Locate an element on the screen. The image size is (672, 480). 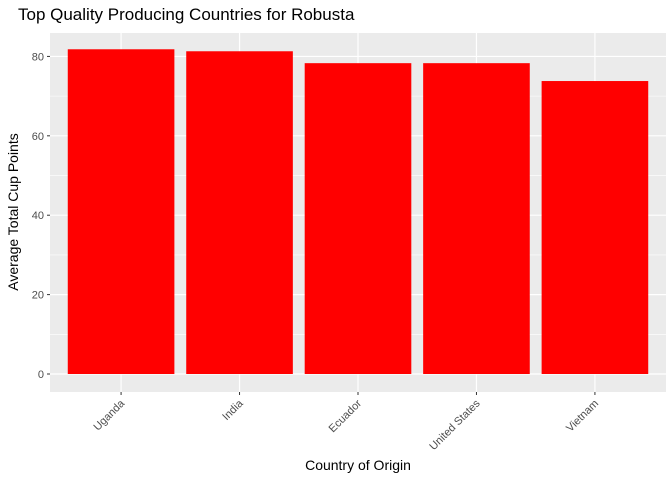
x-axis-ticks: Uganda India Ecuador United States Vietnam is located at coordinates (346, 422).